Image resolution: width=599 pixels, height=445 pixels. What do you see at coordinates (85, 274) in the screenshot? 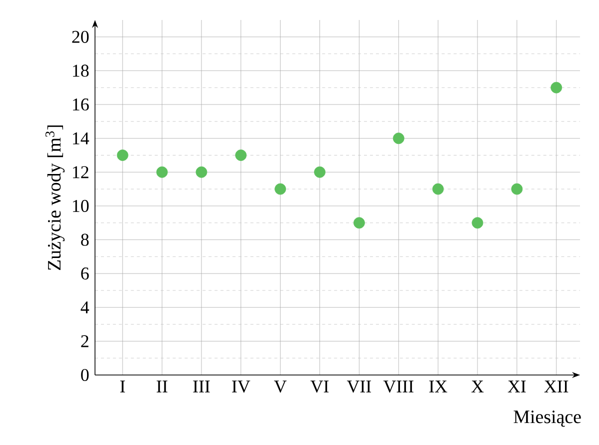
I see `y-tick-label: 6` at bounding box center [85, 274].